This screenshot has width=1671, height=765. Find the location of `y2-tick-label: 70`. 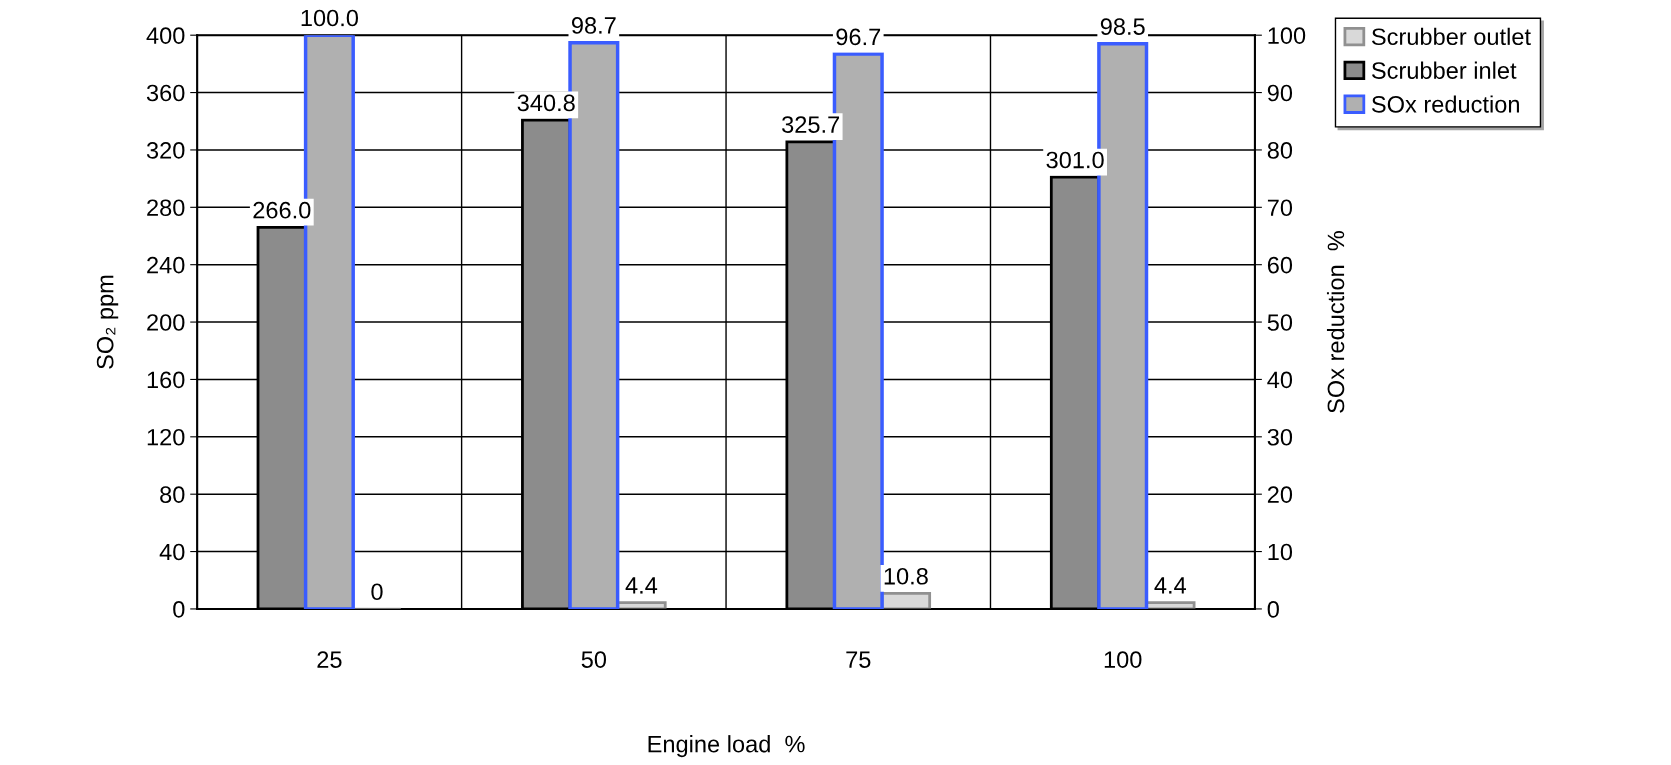

y2-tick-label: 70 is located at coordinates (1280, 208).